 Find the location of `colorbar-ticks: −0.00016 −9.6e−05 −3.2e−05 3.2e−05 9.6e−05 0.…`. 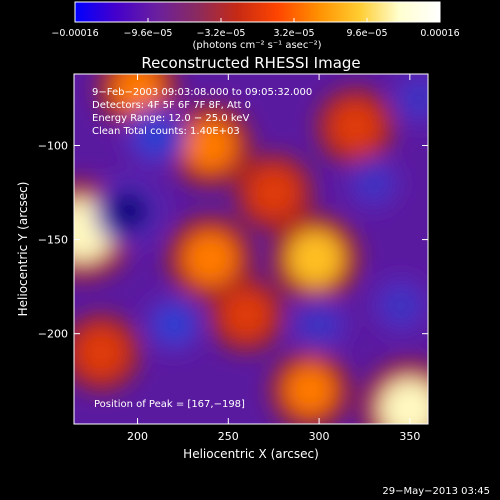

colorbar-ticks: −0.00016 −9.6e−05 −3.2e−05 3.2e−05 9.6e−05 0.… is located at coordinates (255, 28).